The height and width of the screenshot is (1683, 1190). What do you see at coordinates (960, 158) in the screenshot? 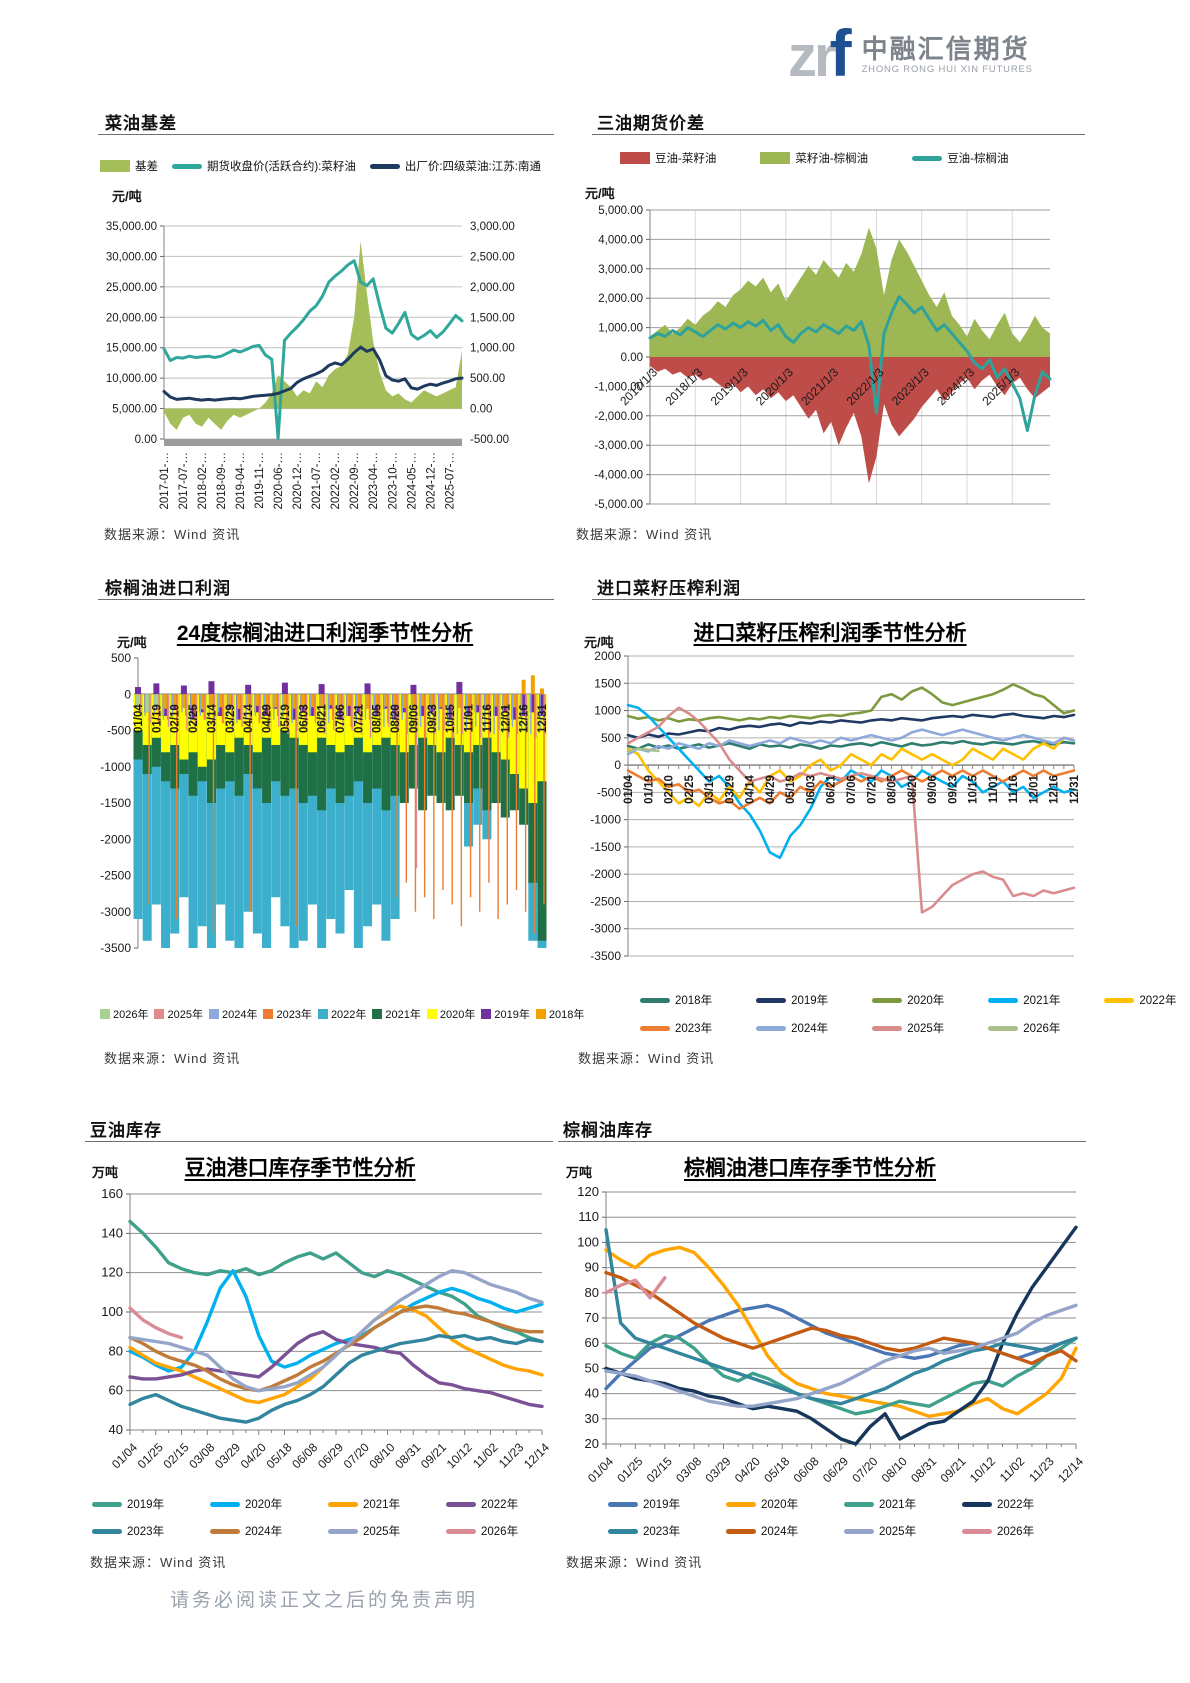
I see `legend-item: 豆油-棕榈油` at bounding box center [960, 158].